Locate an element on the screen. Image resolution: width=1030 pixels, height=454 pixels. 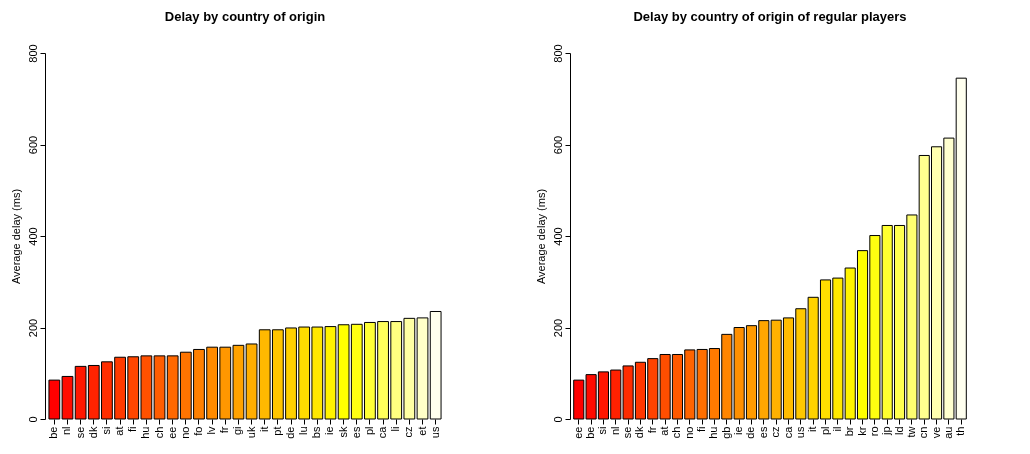
x-tick-label: br is located at coordinates (849, 431).